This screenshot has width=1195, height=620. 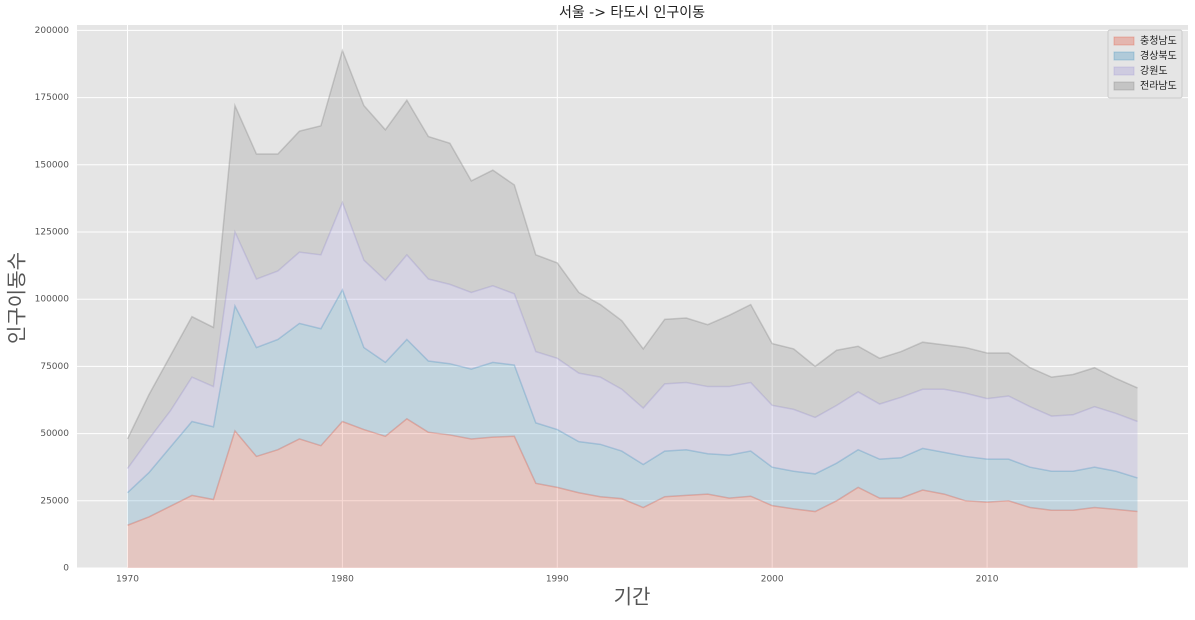 I want to click on x-tick-label: 1990, so click(x=557, y=580).